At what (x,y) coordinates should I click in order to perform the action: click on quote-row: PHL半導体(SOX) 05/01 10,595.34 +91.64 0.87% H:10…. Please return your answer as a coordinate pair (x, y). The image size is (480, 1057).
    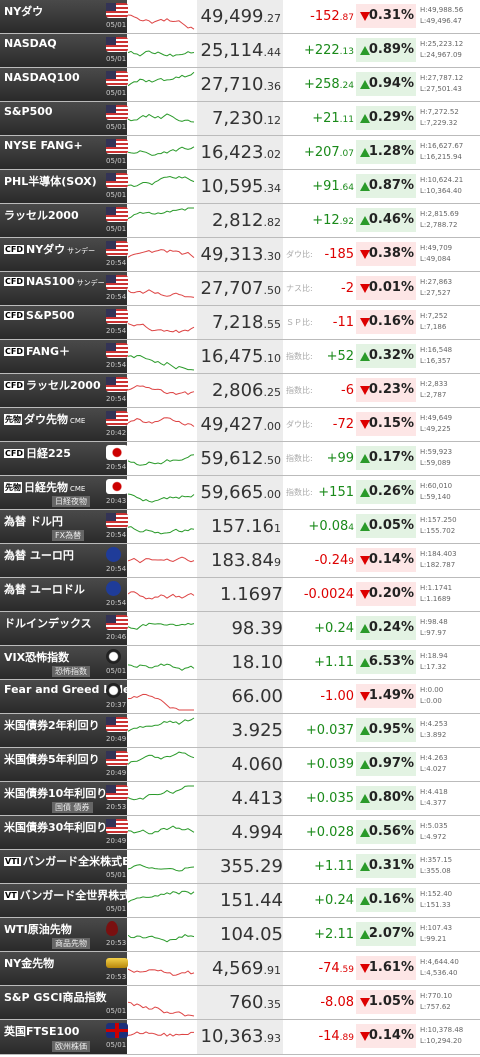
    Looking at the image, I should click on (240, 187).